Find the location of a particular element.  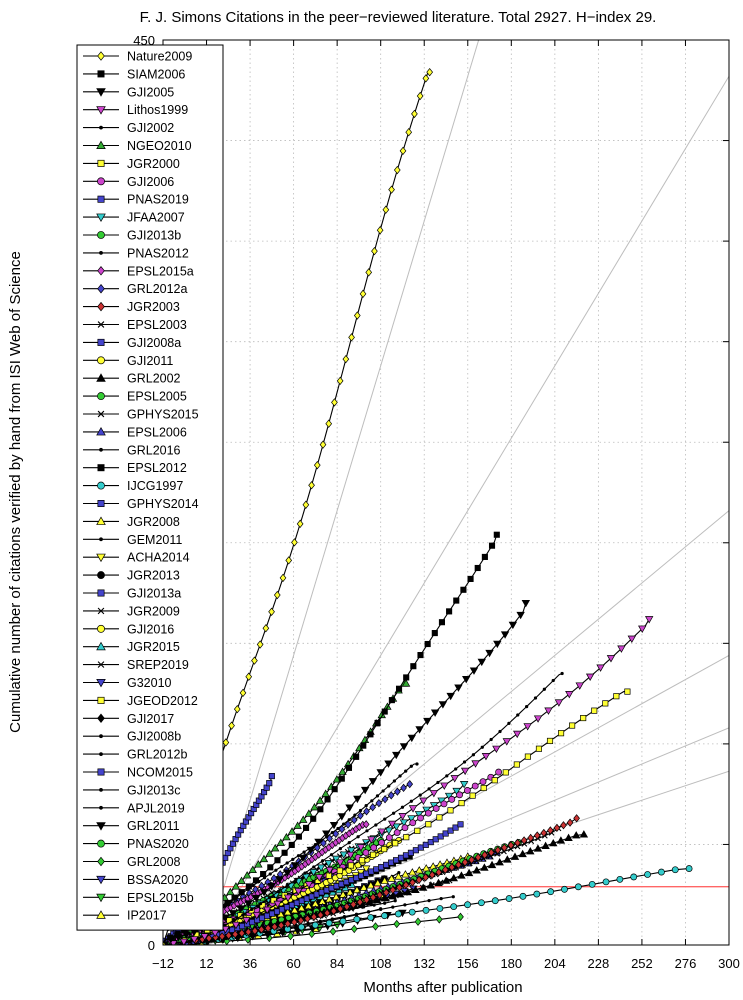

legend-label: JGR2003 is located at coordinates (153, 307).